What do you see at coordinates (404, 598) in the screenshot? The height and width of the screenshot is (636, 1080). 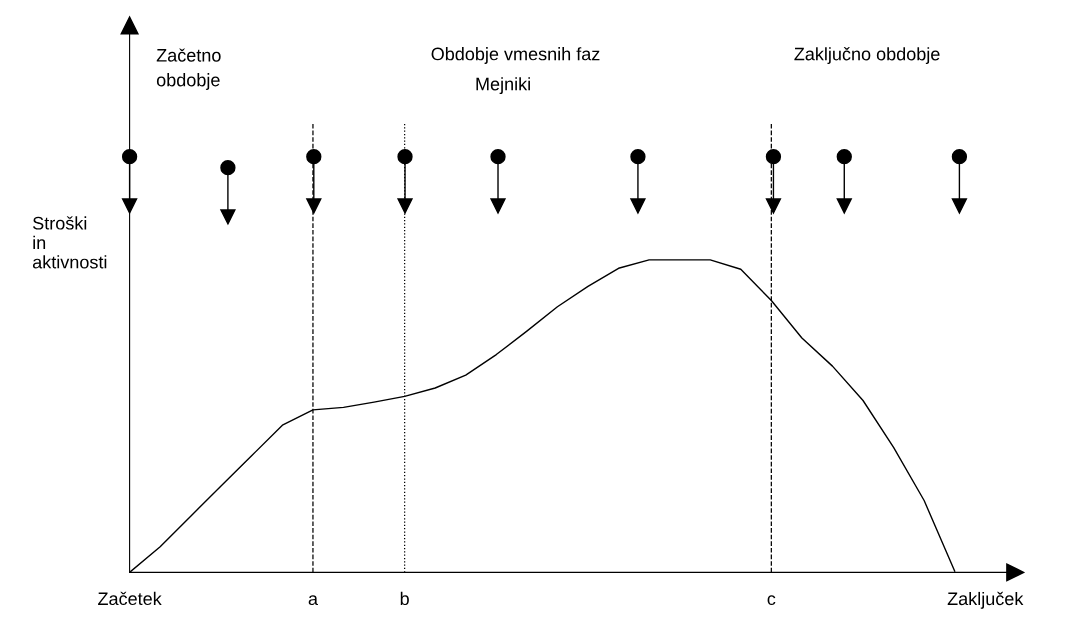 I see `x-tick-label: b` at bounding box center [404, 598].